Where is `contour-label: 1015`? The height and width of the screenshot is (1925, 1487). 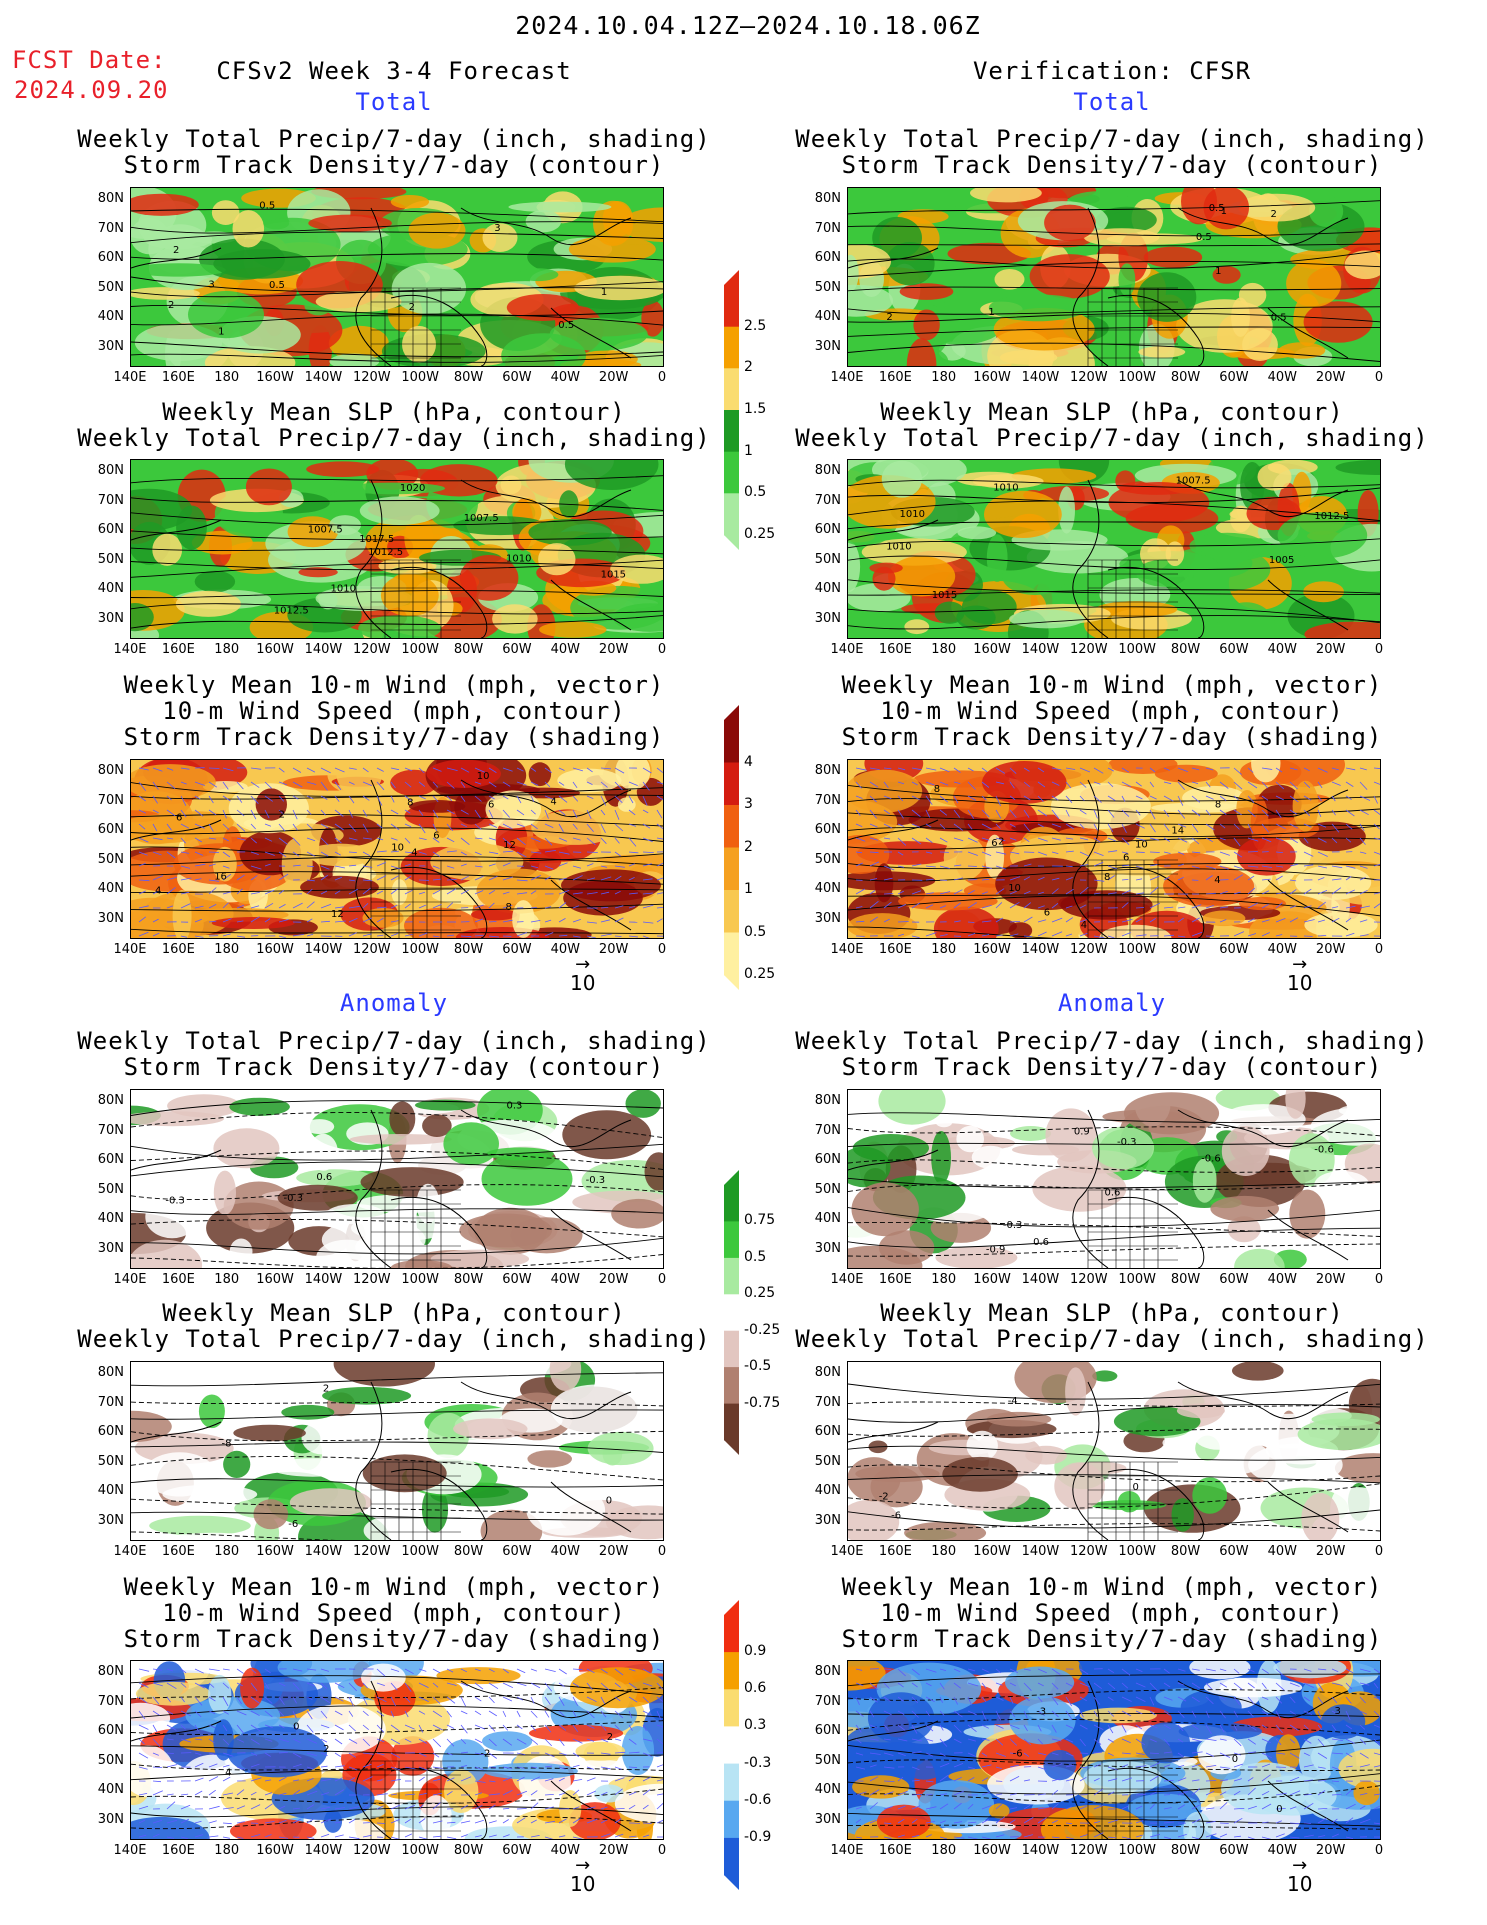 contour-label: 1015 is located at coordinates (613, 574).